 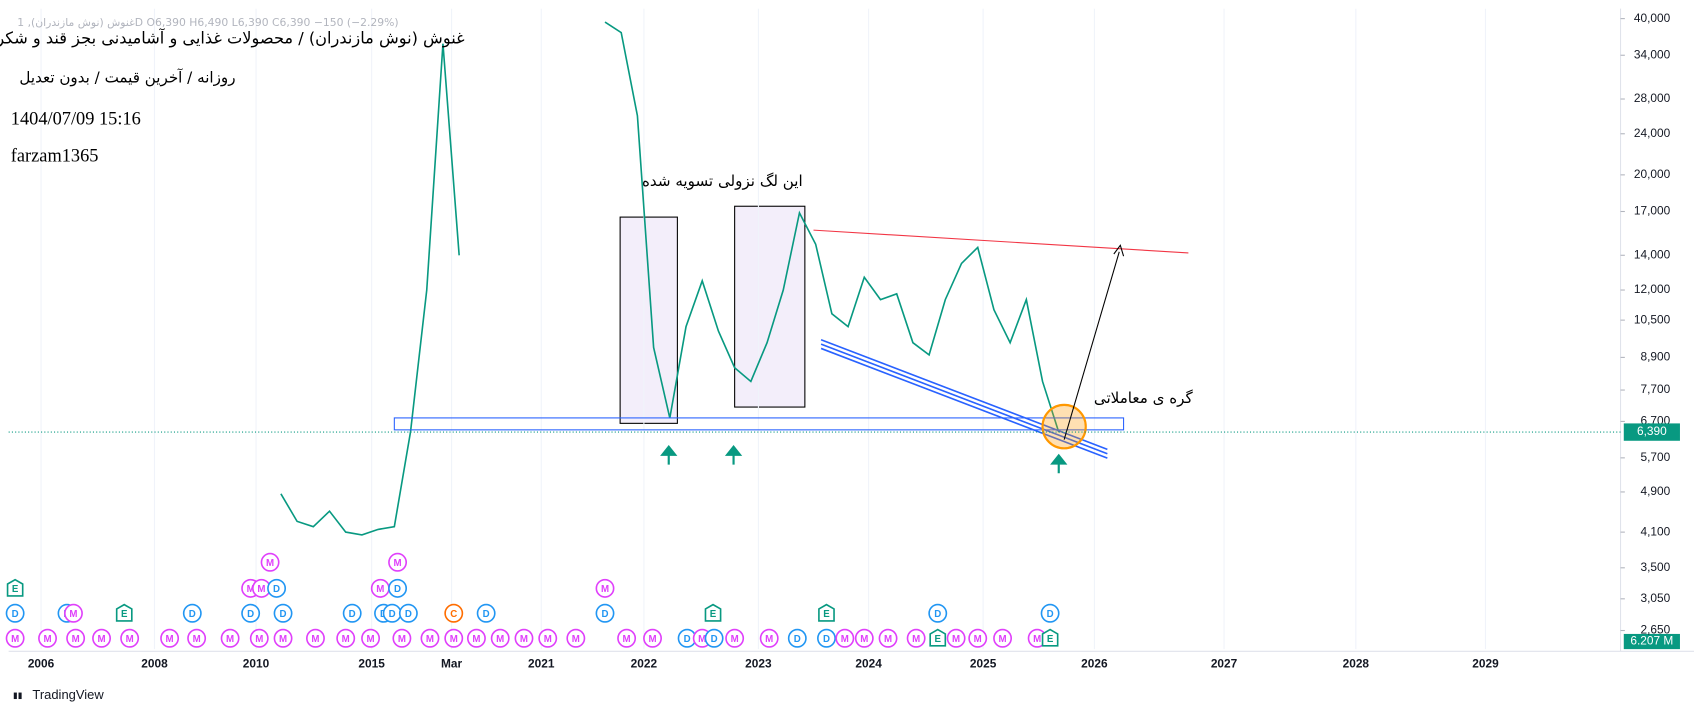 What do you see at coordinates (1091, 345) in the screenshot?
I see `arrow` at bounding box center [1091, 345].